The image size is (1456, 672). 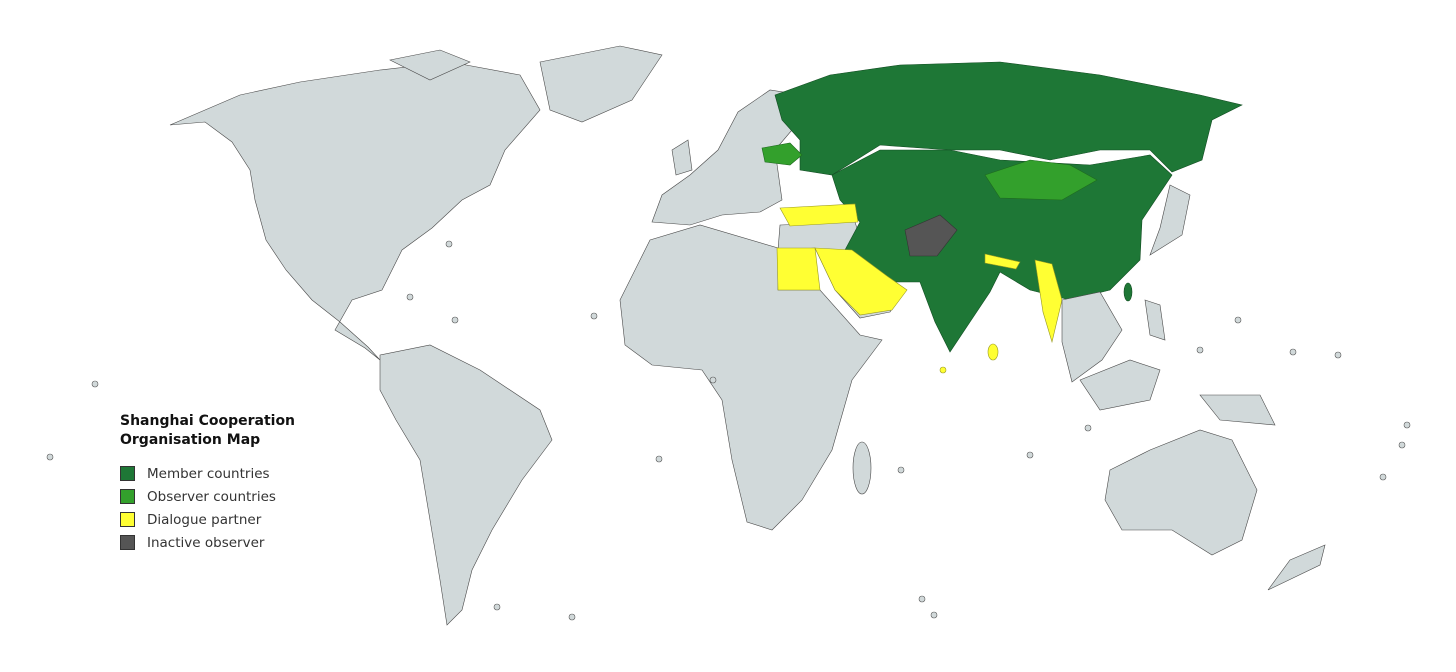 What do you see at coordinates (601, 84) in the screenshot?
I see `greenland` at bounding box center [601, 84].